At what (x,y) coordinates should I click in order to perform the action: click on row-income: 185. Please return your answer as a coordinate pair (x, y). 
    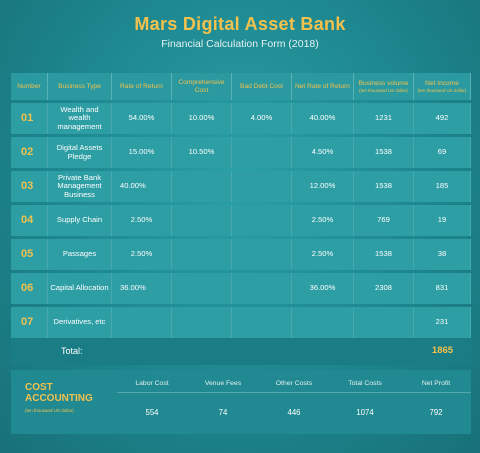
    Looking at the image, I should click on (442, 186).